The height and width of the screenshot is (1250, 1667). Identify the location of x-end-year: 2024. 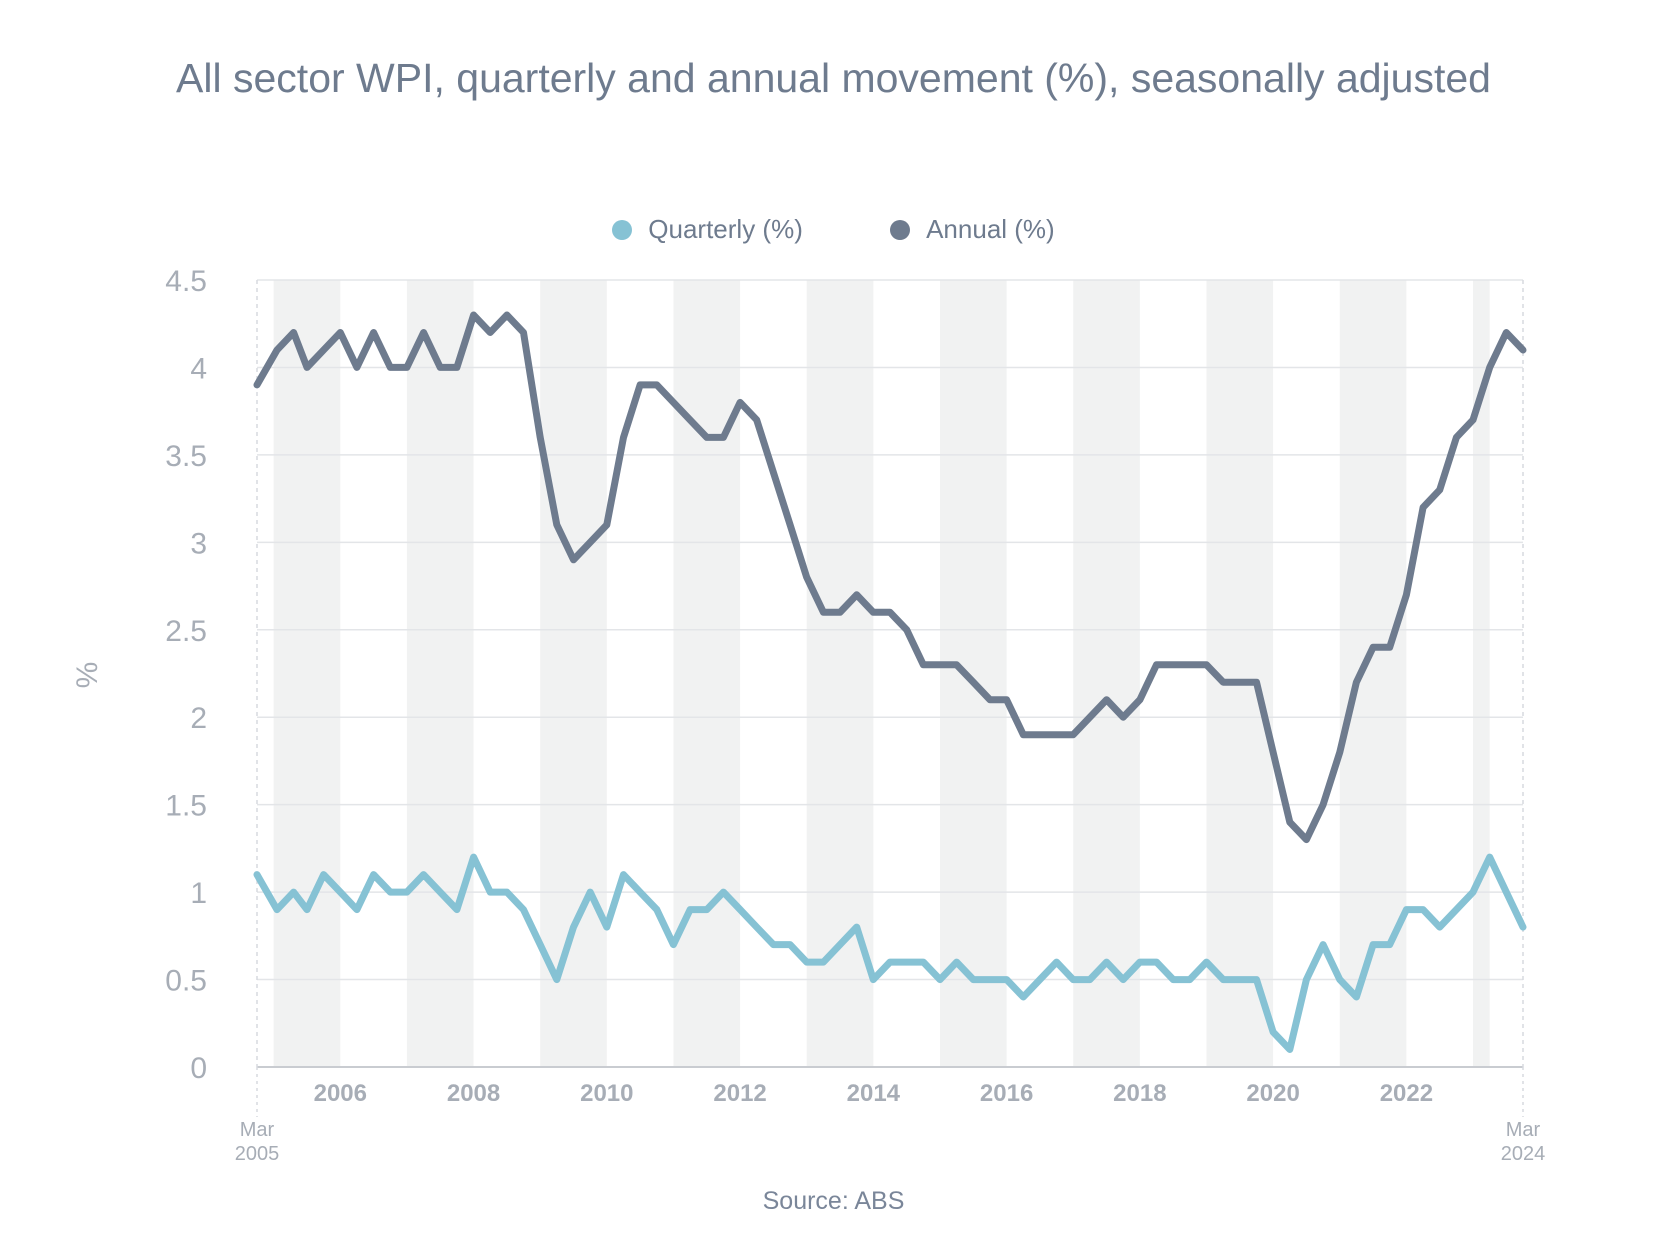
(1523, 1154).